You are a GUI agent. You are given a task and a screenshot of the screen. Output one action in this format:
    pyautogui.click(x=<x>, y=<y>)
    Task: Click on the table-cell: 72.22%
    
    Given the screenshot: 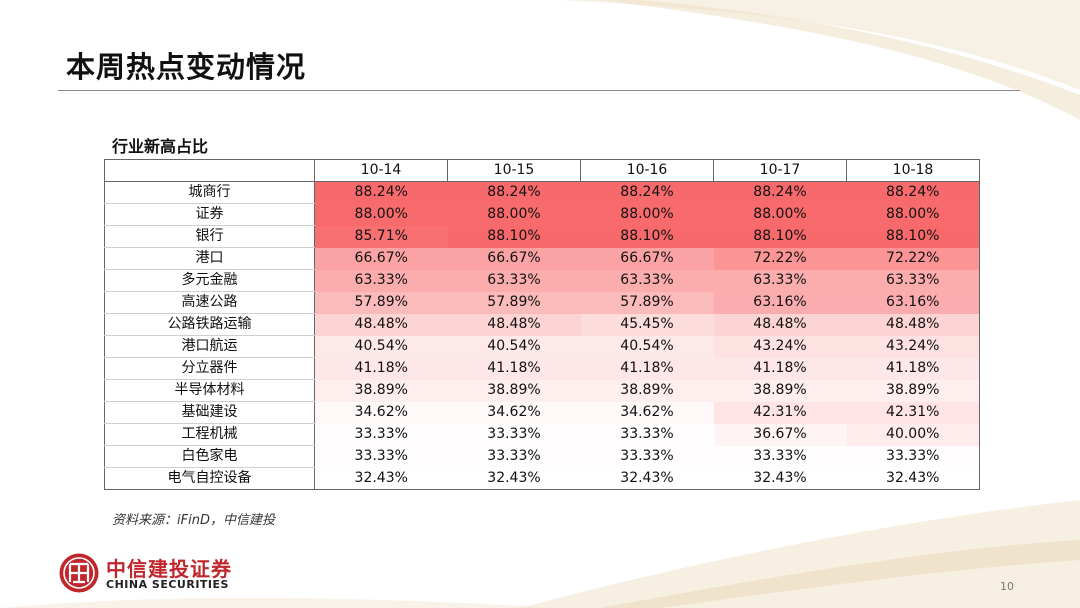 What is the action you would take?
    pyautogui.click(x=780, y=258)
    